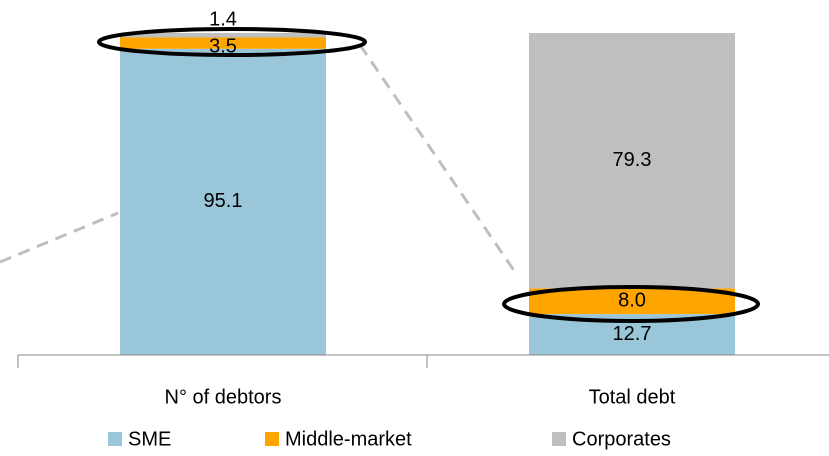 Image resolution: width=829 pixels, height=456 pixels. I want to click on data-label: 95.1, so click(223, 201).